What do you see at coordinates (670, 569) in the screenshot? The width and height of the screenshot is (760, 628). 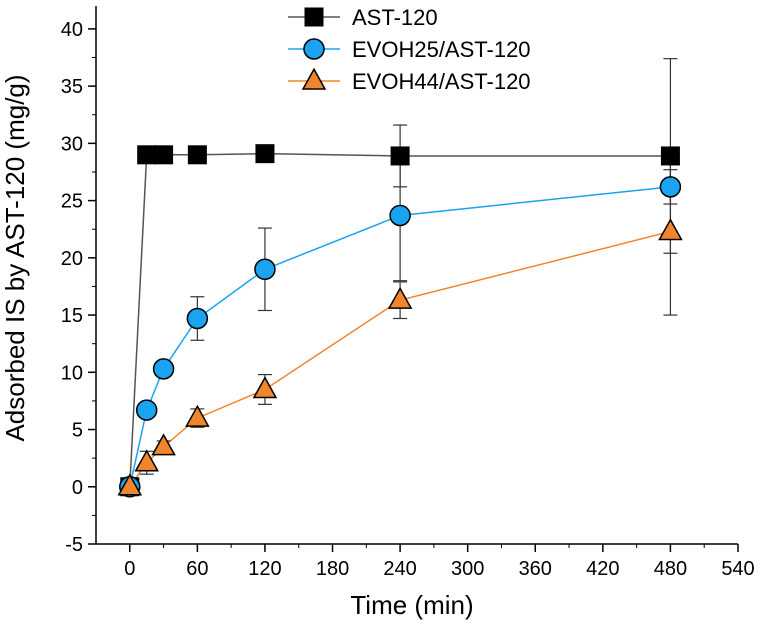 I see `x-tick-label: 480` at bounding box center [670, 569].